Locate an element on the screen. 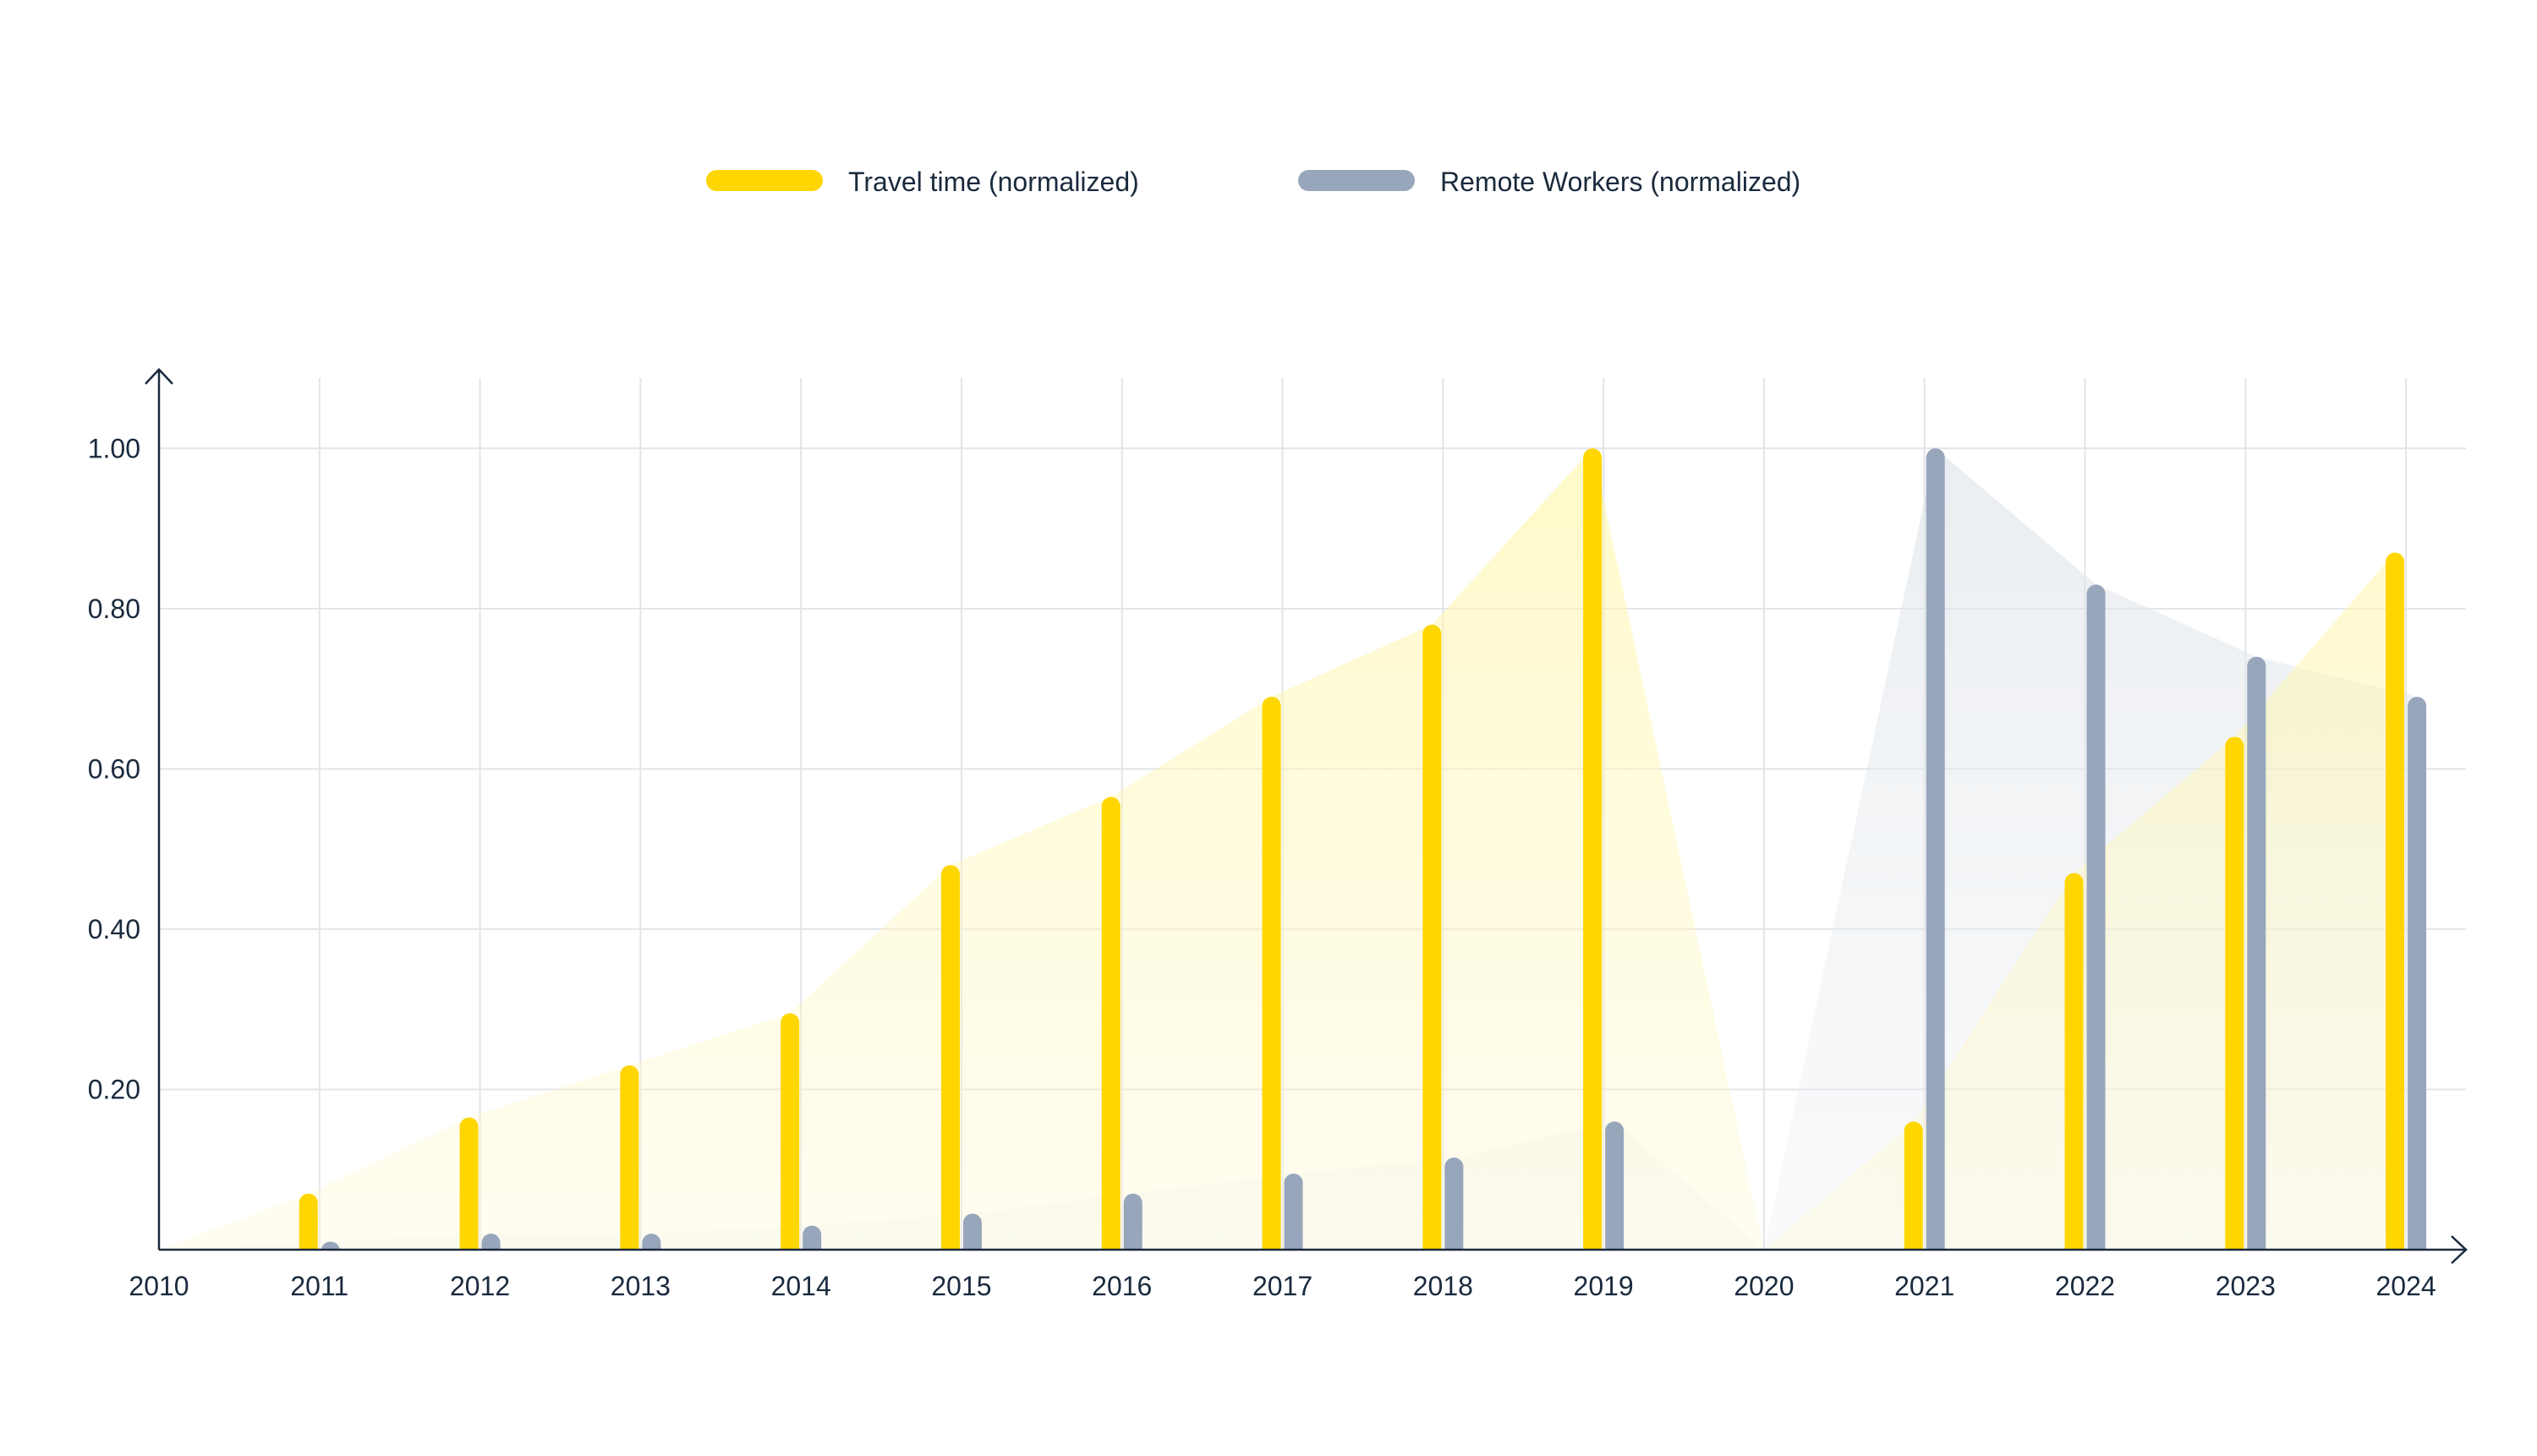 The height and width of the screenshot is (1456, 2537). x-tick-label: 2024 is located at coordinates (2405, 1286).